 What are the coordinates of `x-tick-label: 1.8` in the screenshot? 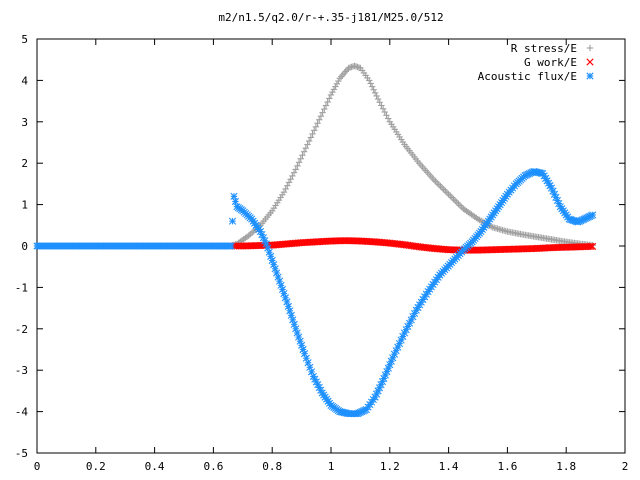 It's located at (566, 466).